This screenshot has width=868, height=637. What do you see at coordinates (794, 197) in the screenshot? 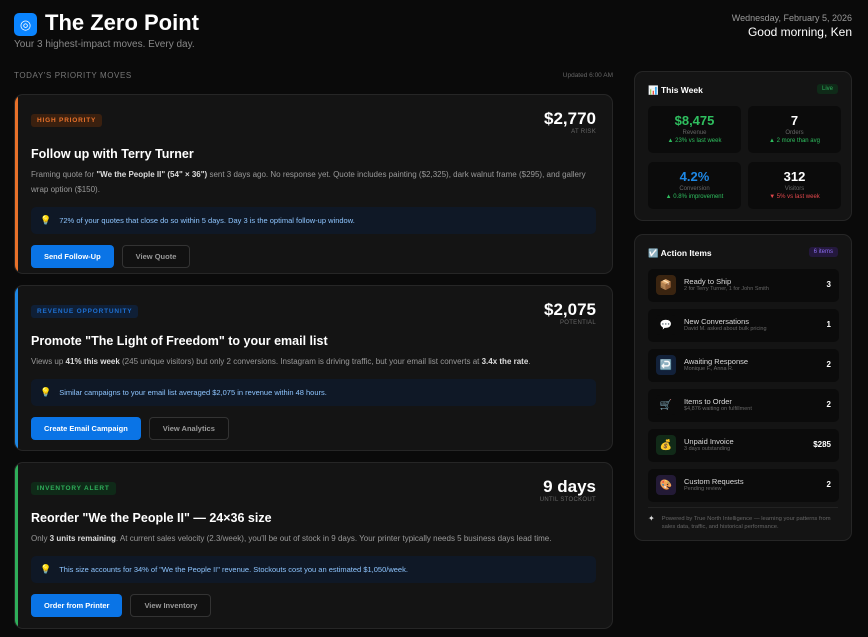
I see `stat-delta: ▼ 5% vs last week` at bounding box center [794, 197].